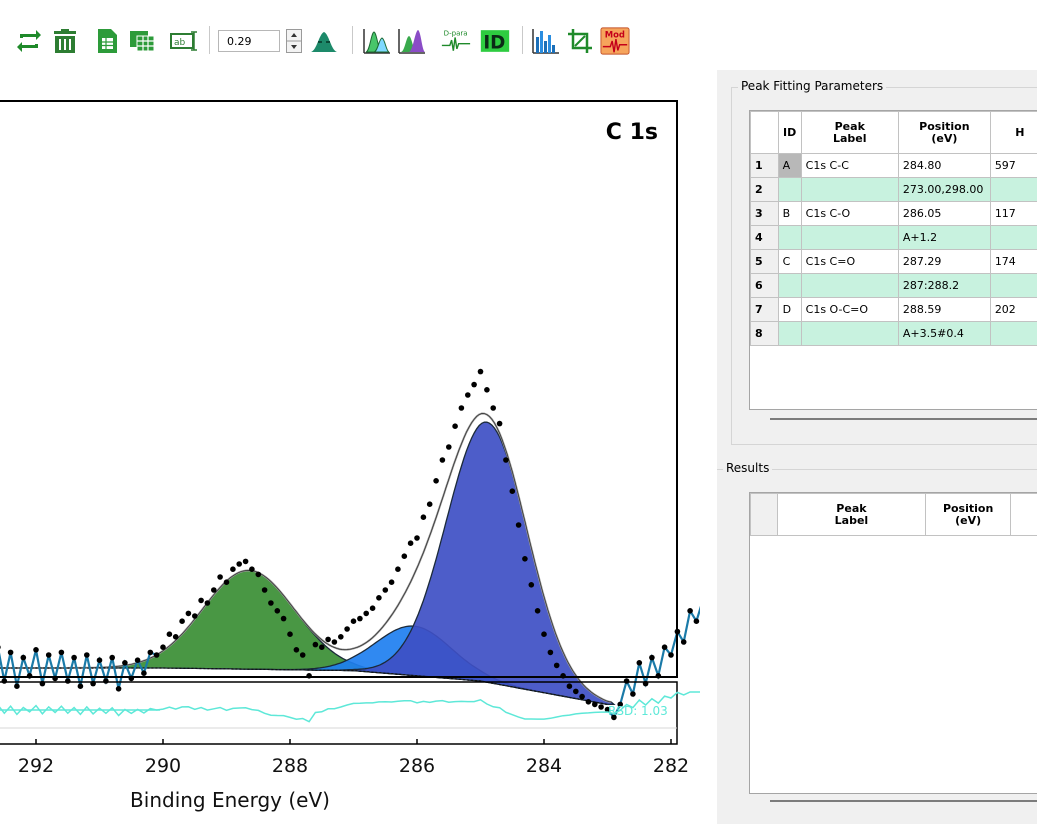 The height and width of the screenshot is (828, 1037). Describe the element at coordinates (944, 166) in the screenshot. I see `position-cell: 284.80` at that location.